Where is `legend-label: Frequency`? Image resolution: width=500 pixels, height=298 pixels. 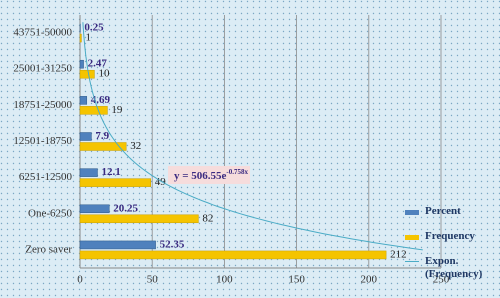
legend-label: Frequency is located at coordinates (450, 236).